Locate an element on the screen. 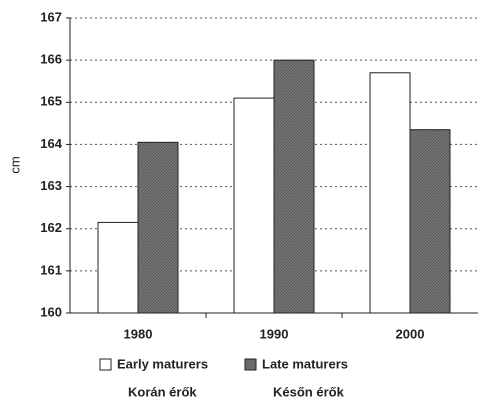  y-tick-label: 164 is located at coordinates (51, 143).